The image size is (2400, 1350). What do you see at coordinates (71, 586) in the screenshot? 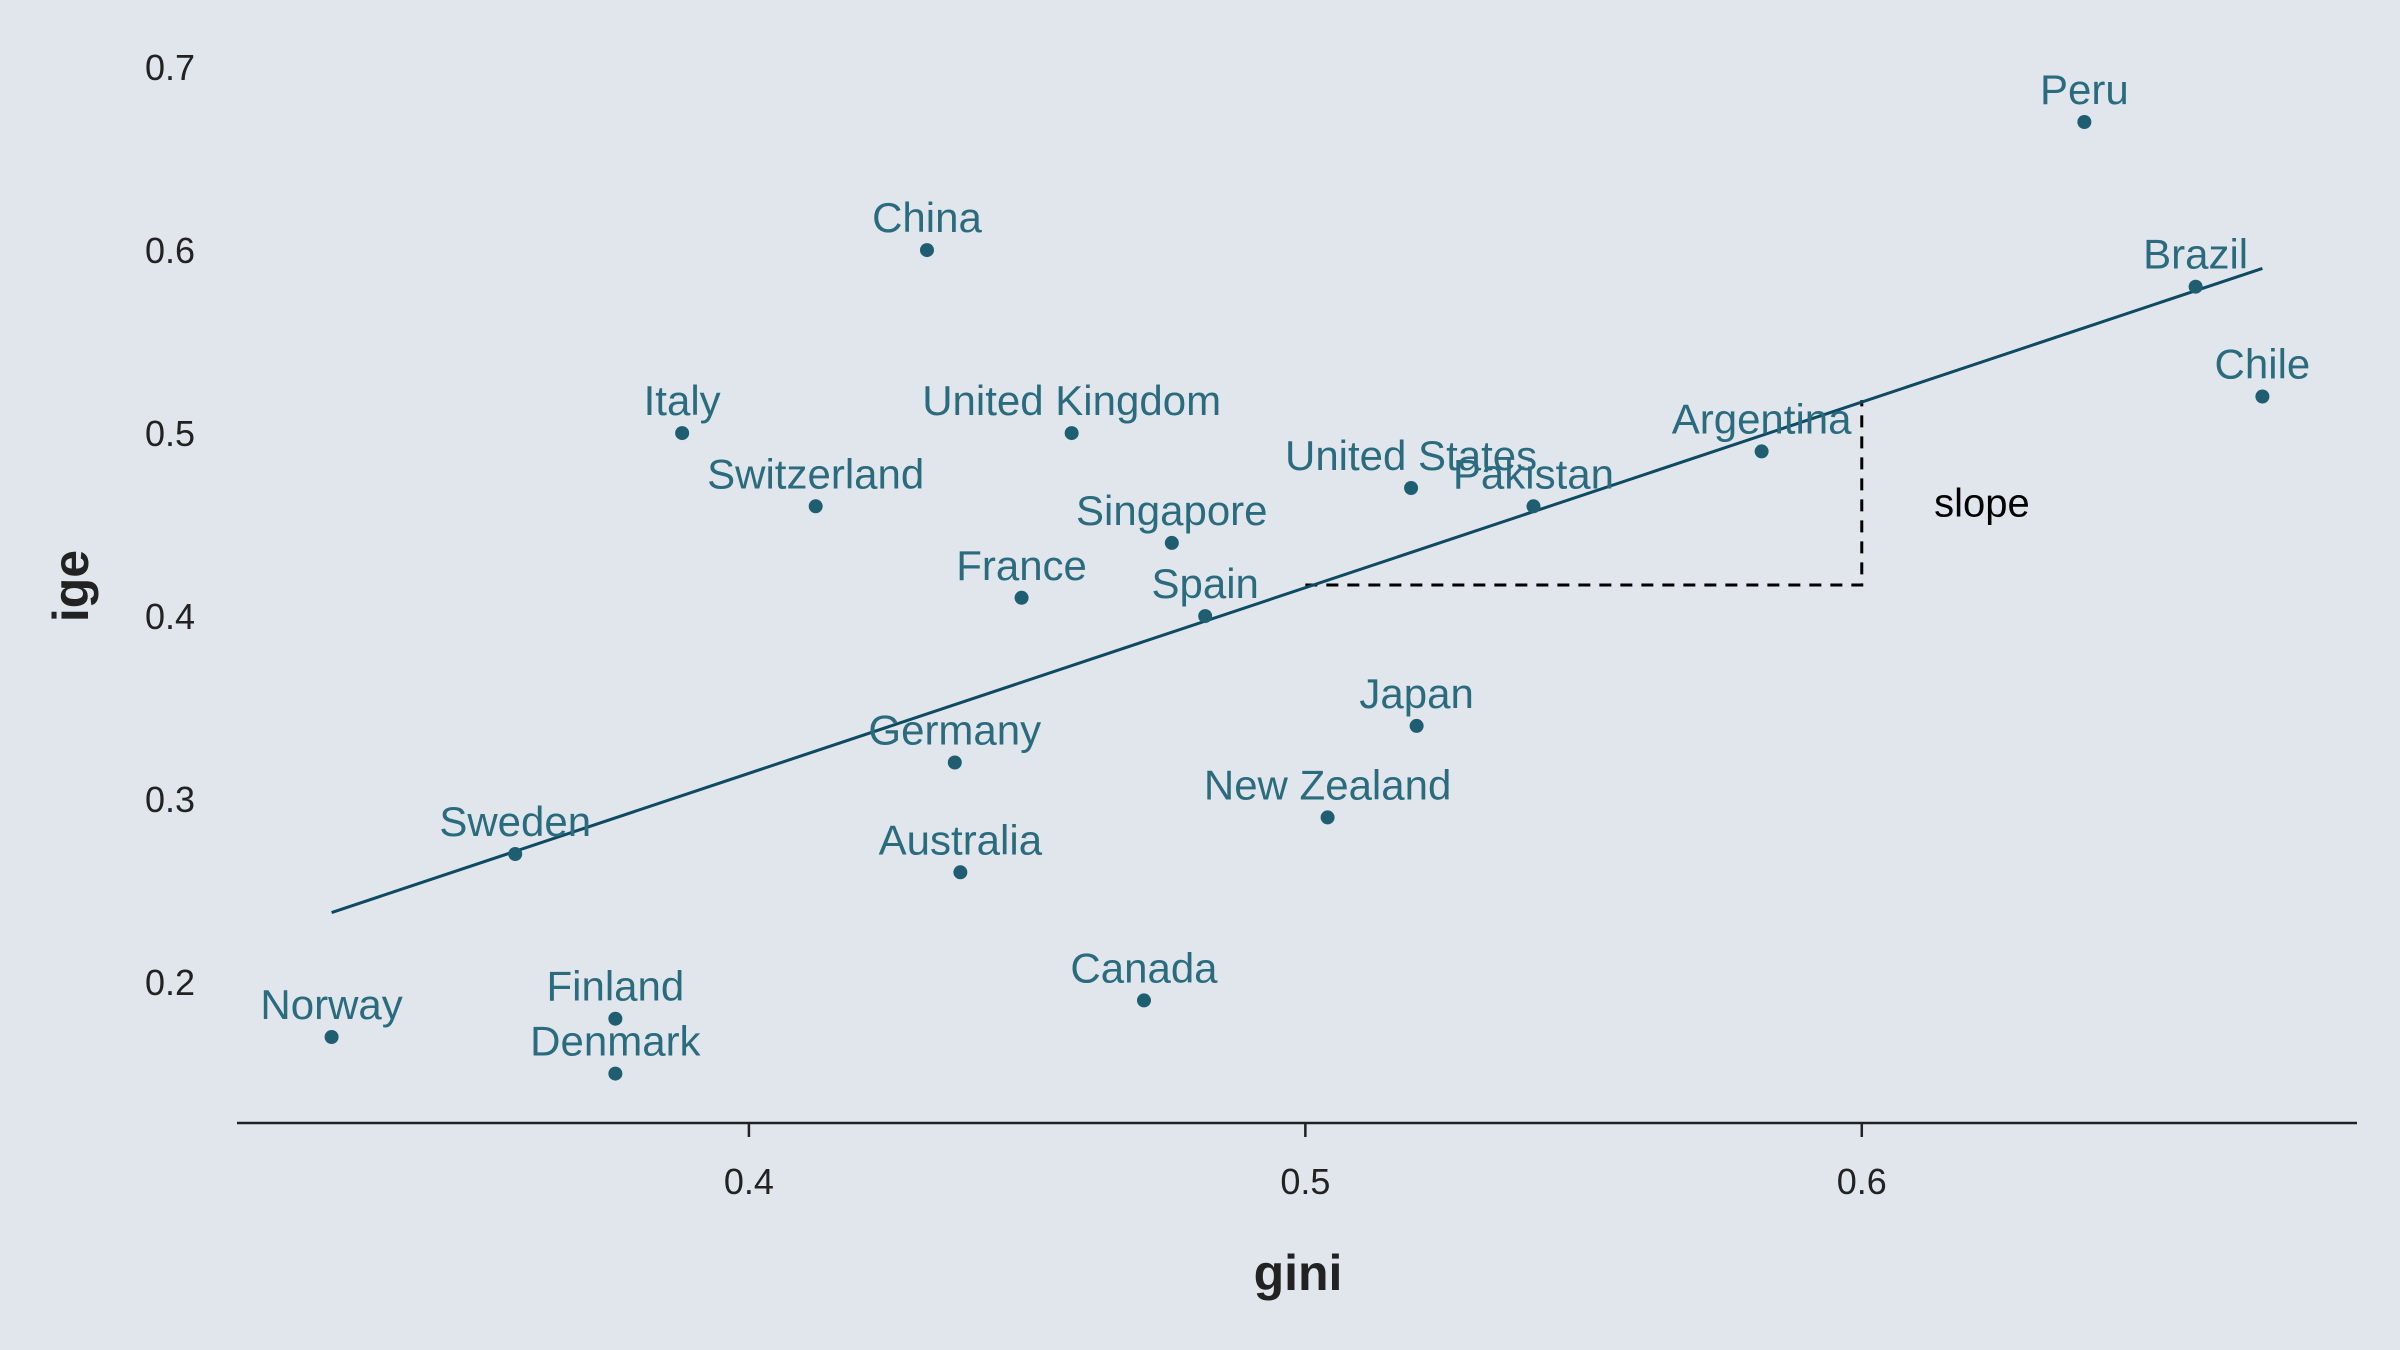
I see `y-axis-title: ige` at bounding box center [71, 586].